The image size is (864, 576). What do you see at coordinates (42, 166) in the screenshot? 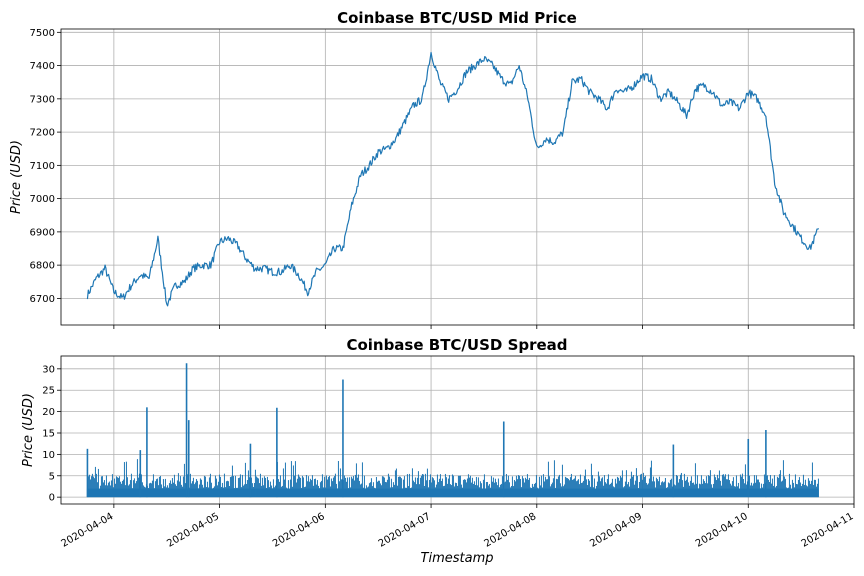
I see `mid-price-y-tick-label: 7100` at bounding box center [42, 166].